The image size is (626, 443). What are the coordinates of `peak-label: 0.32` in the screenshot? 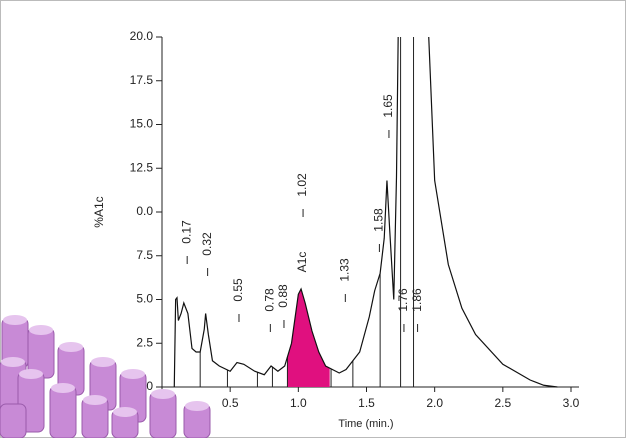 It's located at (207, 244).